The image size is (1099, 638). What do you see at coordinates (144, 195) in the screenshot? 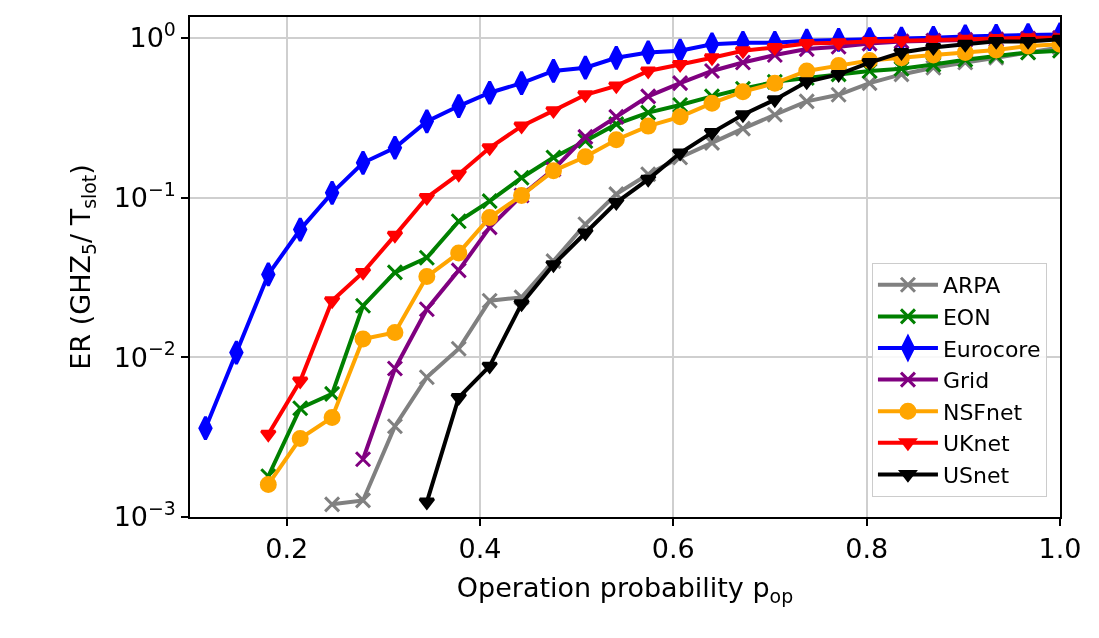
I see `y-tick-label: 10$^{−1}$` at bounding box center [144, 195].